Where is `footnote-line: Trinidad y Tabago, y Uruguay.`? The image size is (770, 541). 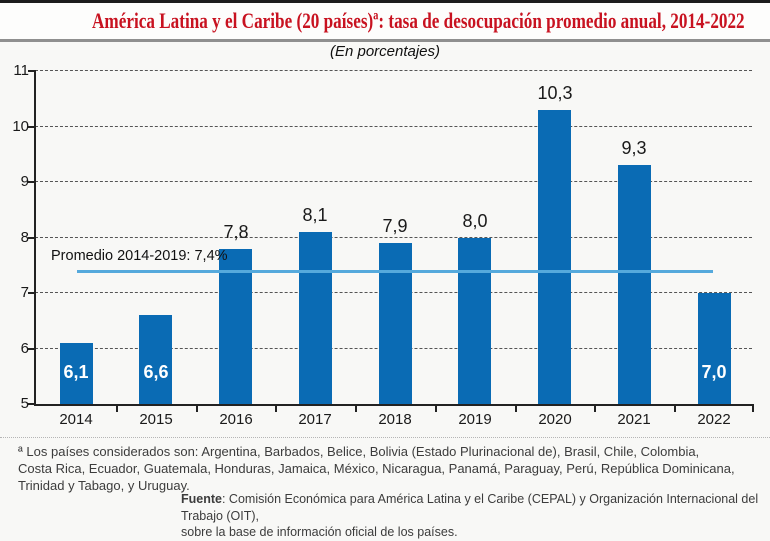
footnote-line: Trinidad y Tabago, y Uruguay. is located at coordinates (104, 485).